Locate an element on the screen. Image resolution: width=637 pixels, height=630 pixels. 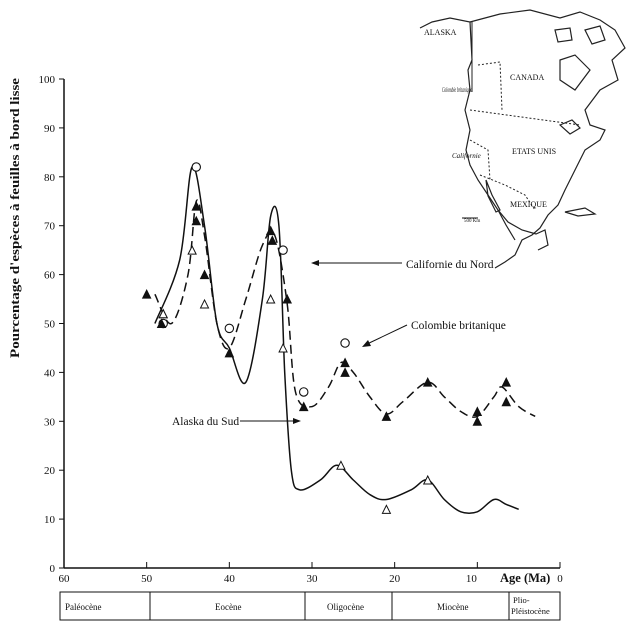
map-west-coast is located at coordinates (490, 165).